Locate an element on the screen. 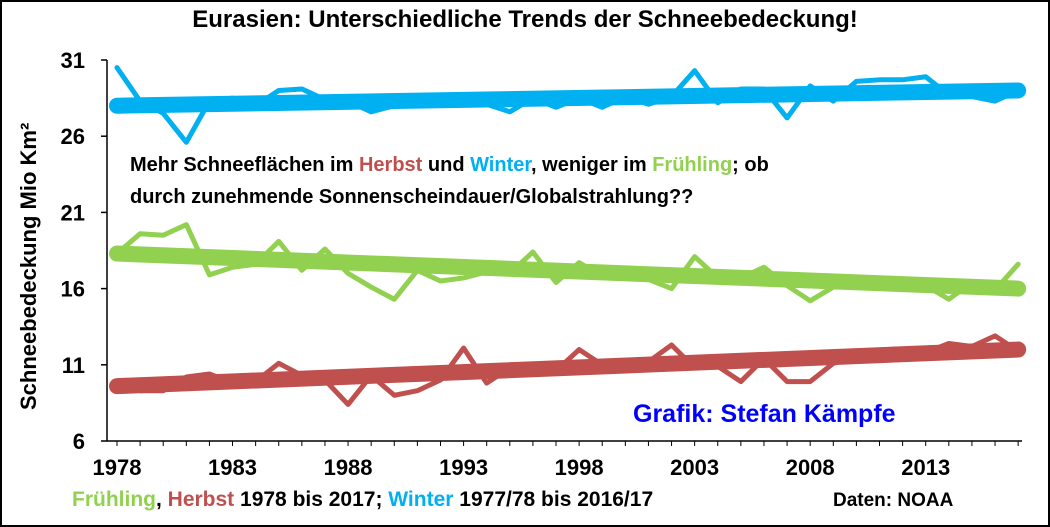 Image resolution: width=1050 pixels, height=527 pixels. footer-sep: , is located at coordinates (161, 499).